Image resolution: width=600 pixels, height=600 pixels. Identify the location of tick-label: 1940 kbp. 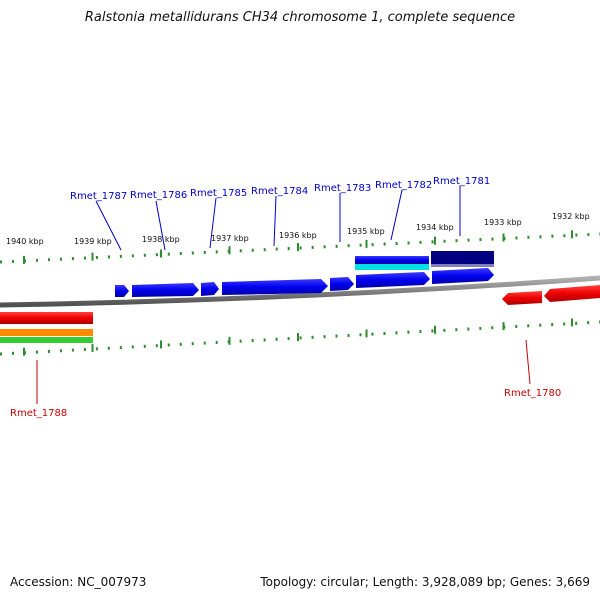
(25, 241).